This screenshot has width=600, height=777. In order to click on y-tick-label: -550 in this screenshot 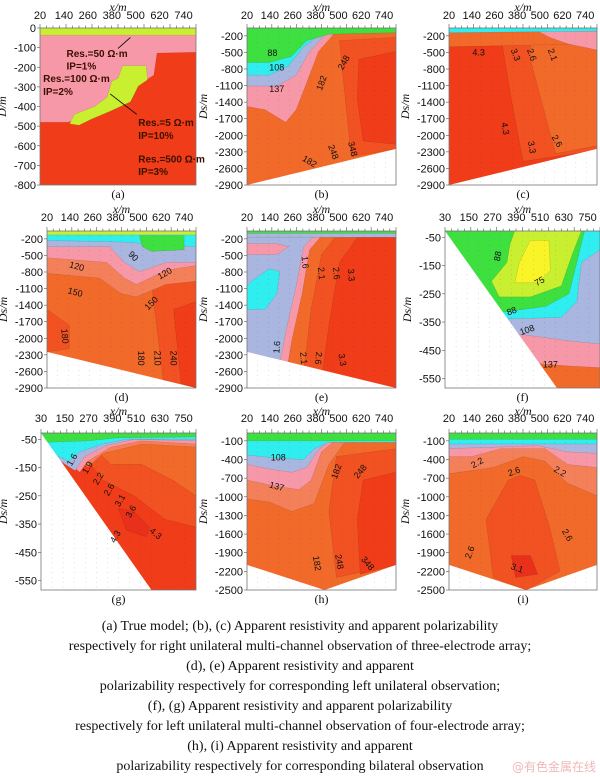, I will do `click(430, 380)`.